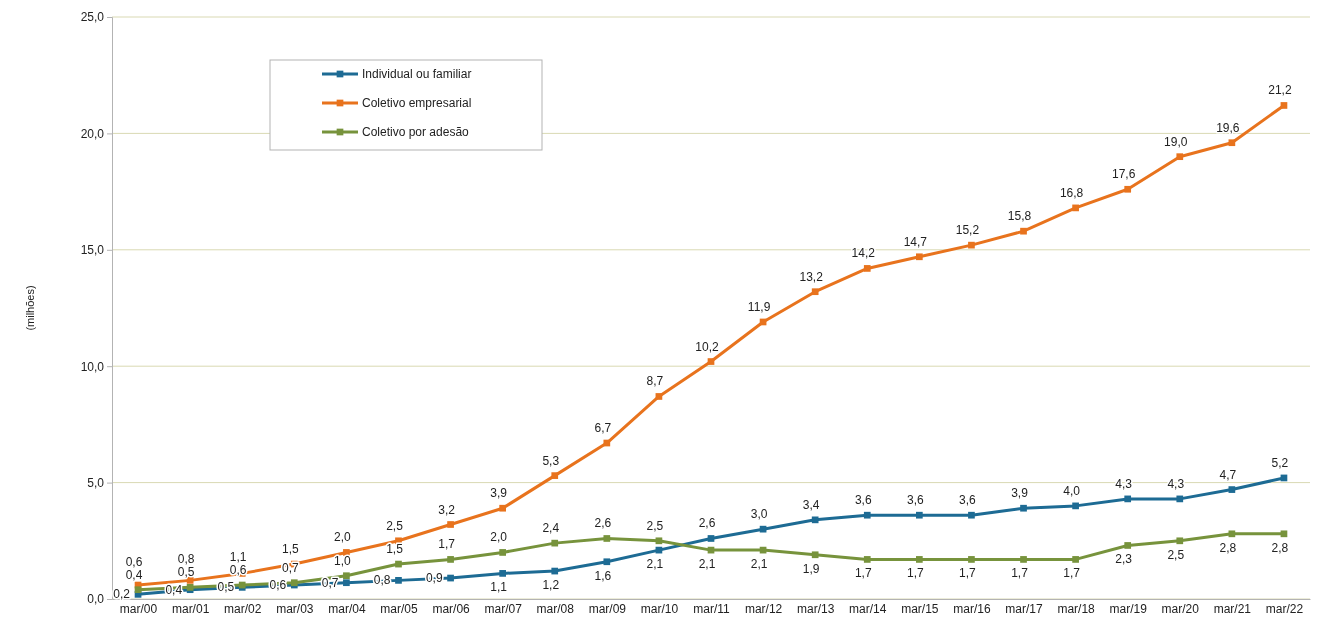 The width and height of the screenshot is (1322, 624). I want to click on x-tick-label: mar/16, so click(972, 608).